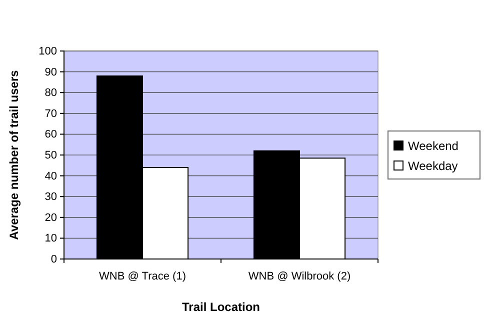 The width and height of the screenshot is (492, 321). Describe the element at coordinates (47, 52) in the screenshot. I see `y-tick-label: 100` at that location.